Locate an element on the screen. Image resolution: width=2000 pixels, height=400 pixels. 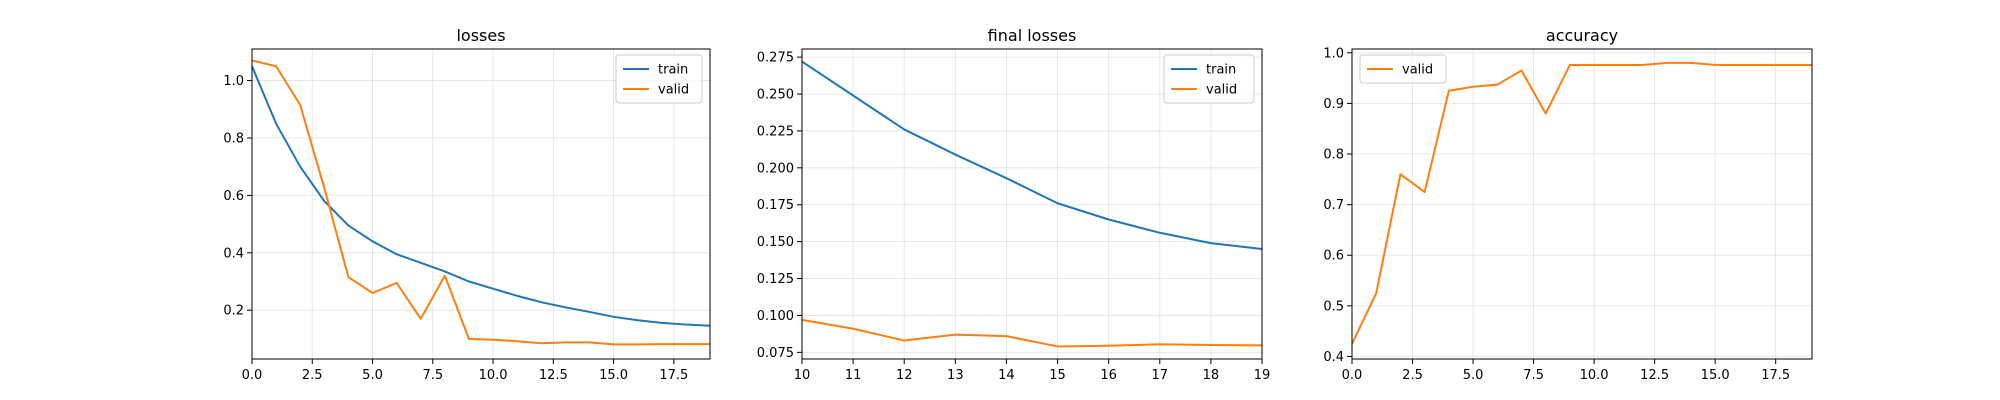
y-tick-label: 0.125 is located at coordinates (775, 279).